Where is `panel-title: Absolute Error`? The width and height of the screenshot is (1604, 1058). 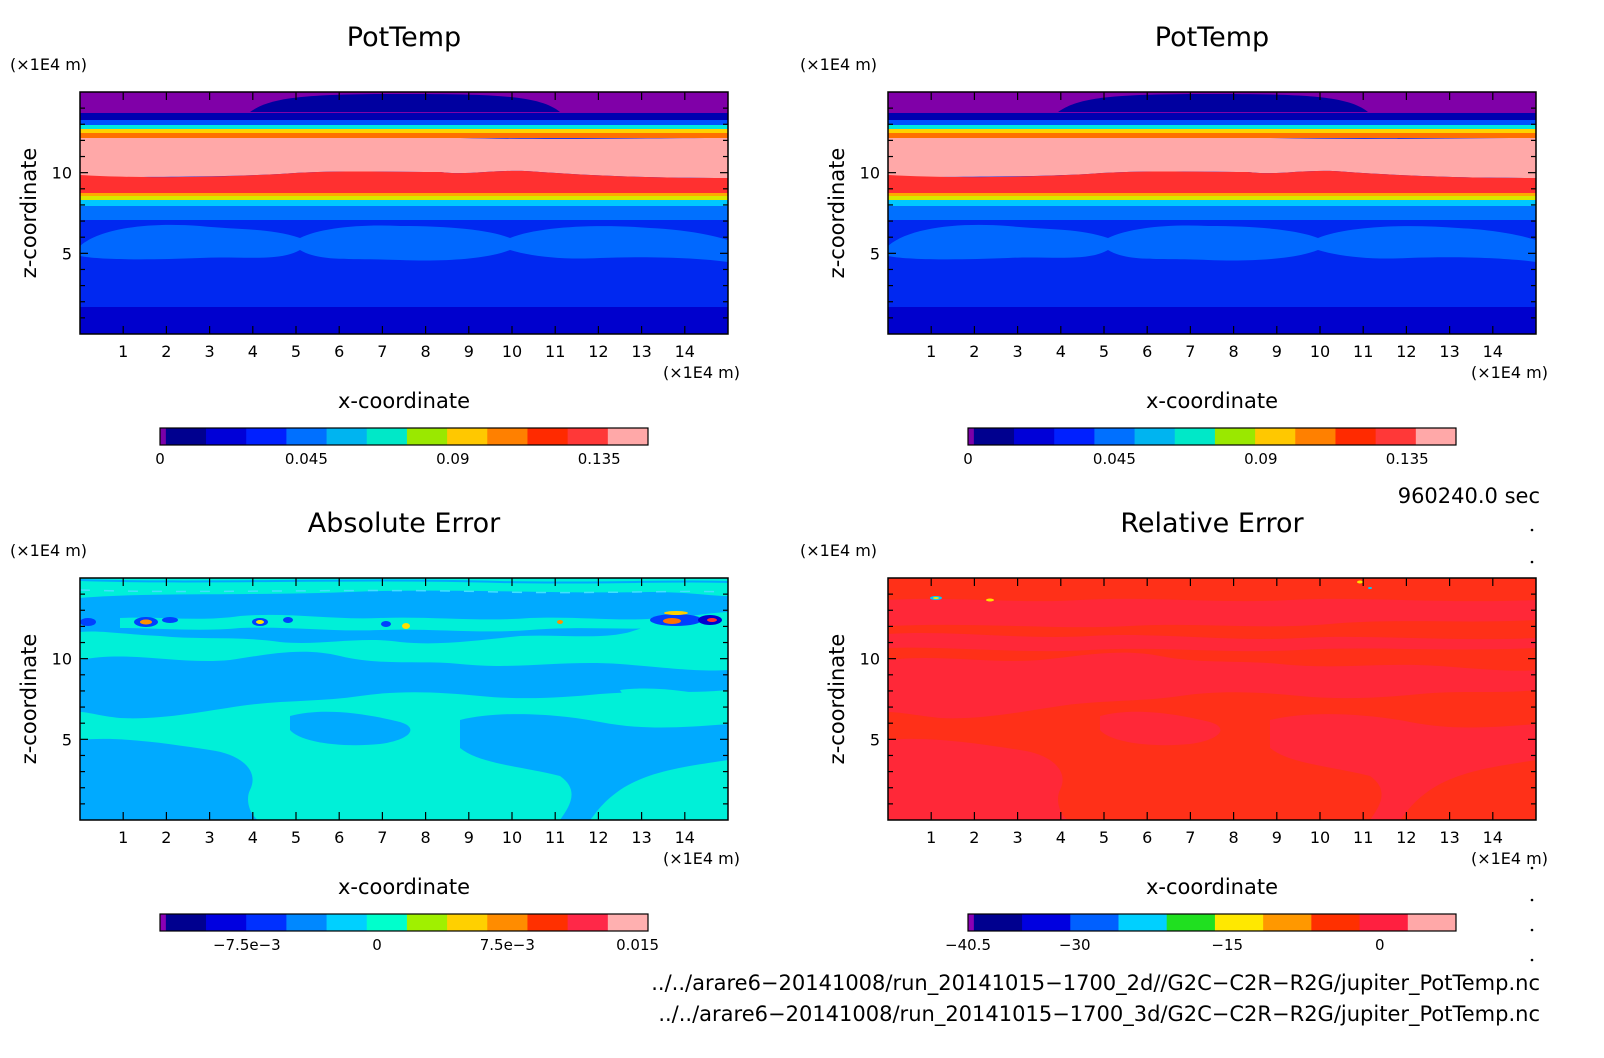
panel-title: Absolute Error is located at coordinates (404, 523).